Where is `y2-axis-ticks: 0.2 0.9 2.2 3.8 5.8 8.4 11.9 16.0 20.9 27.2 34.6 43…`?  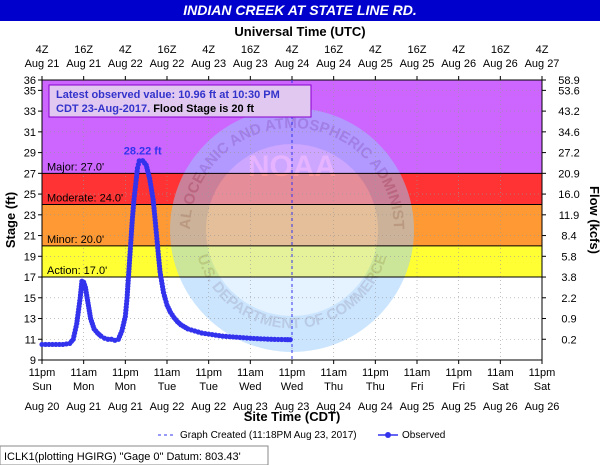 y2-axis-ticks: 0.2 0.9 2.2 3.8 5.8 8.4 11.9 16.0 20.9 27.2 34.6 43… is located at coordinates (561, 210).